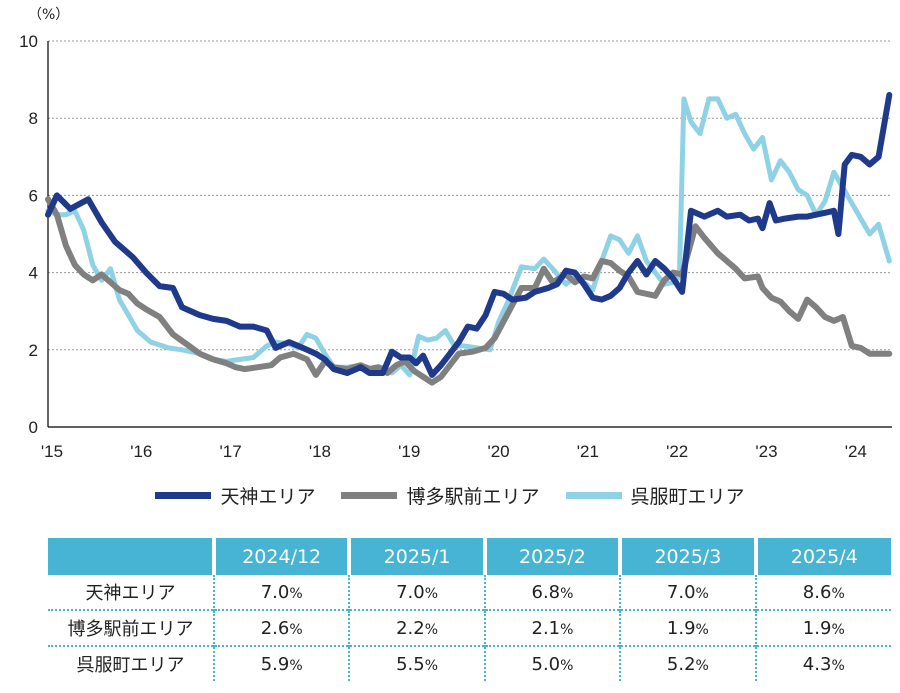  Describe the element at coordinates (28, 41) in the screenshot. I see `y-tick-label: 10` at that location.